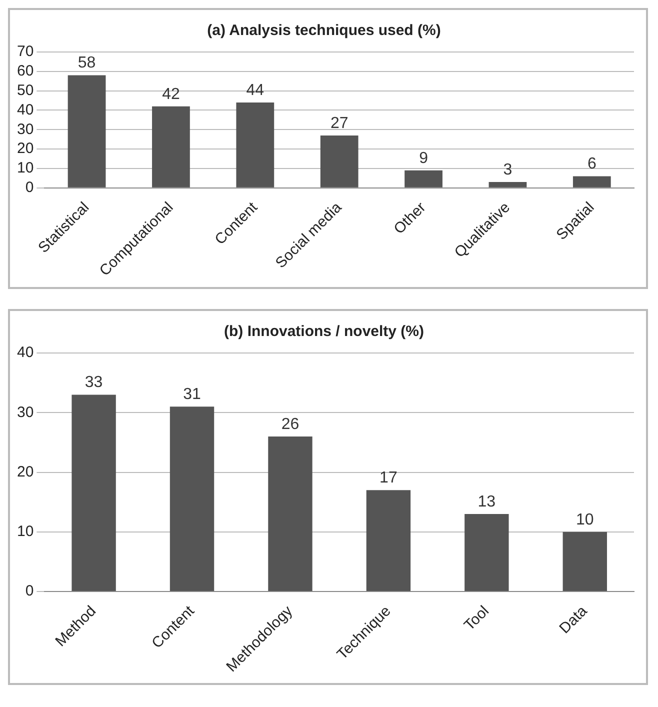 The width and height of the screenshot is (658, 707). What do you see at coordinates (255, 90) in the screenshot?
I see `data-label: 44` at bounding box center [255, 90].